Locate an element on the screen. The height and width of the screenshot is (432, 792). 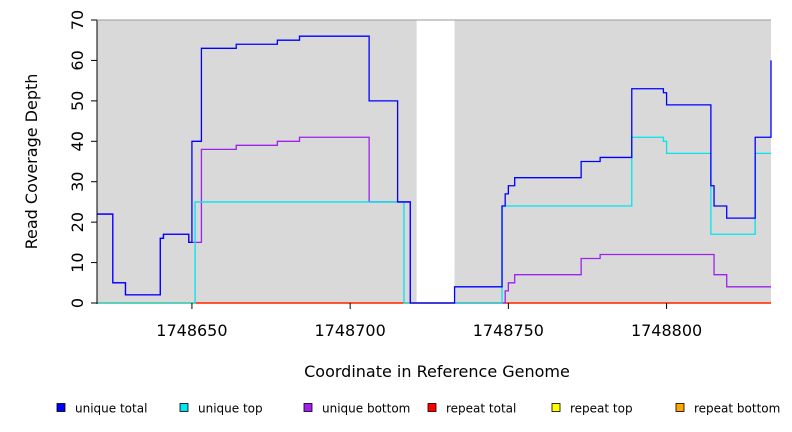
legend-label: repeat top is located at coordinates (601, 409).